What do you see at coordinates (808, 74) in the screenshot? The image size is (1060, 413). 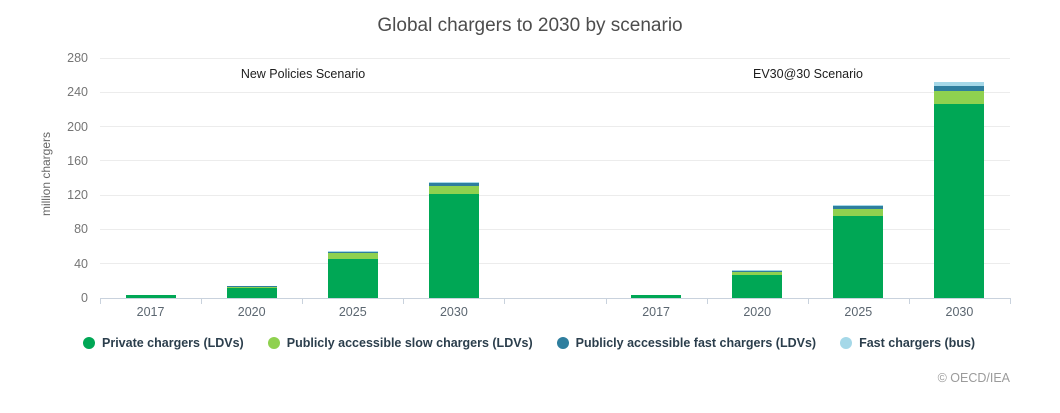 I see `scenario-label-ev30at30: EV30@30 Scenario` at bounding box center [808, 74].